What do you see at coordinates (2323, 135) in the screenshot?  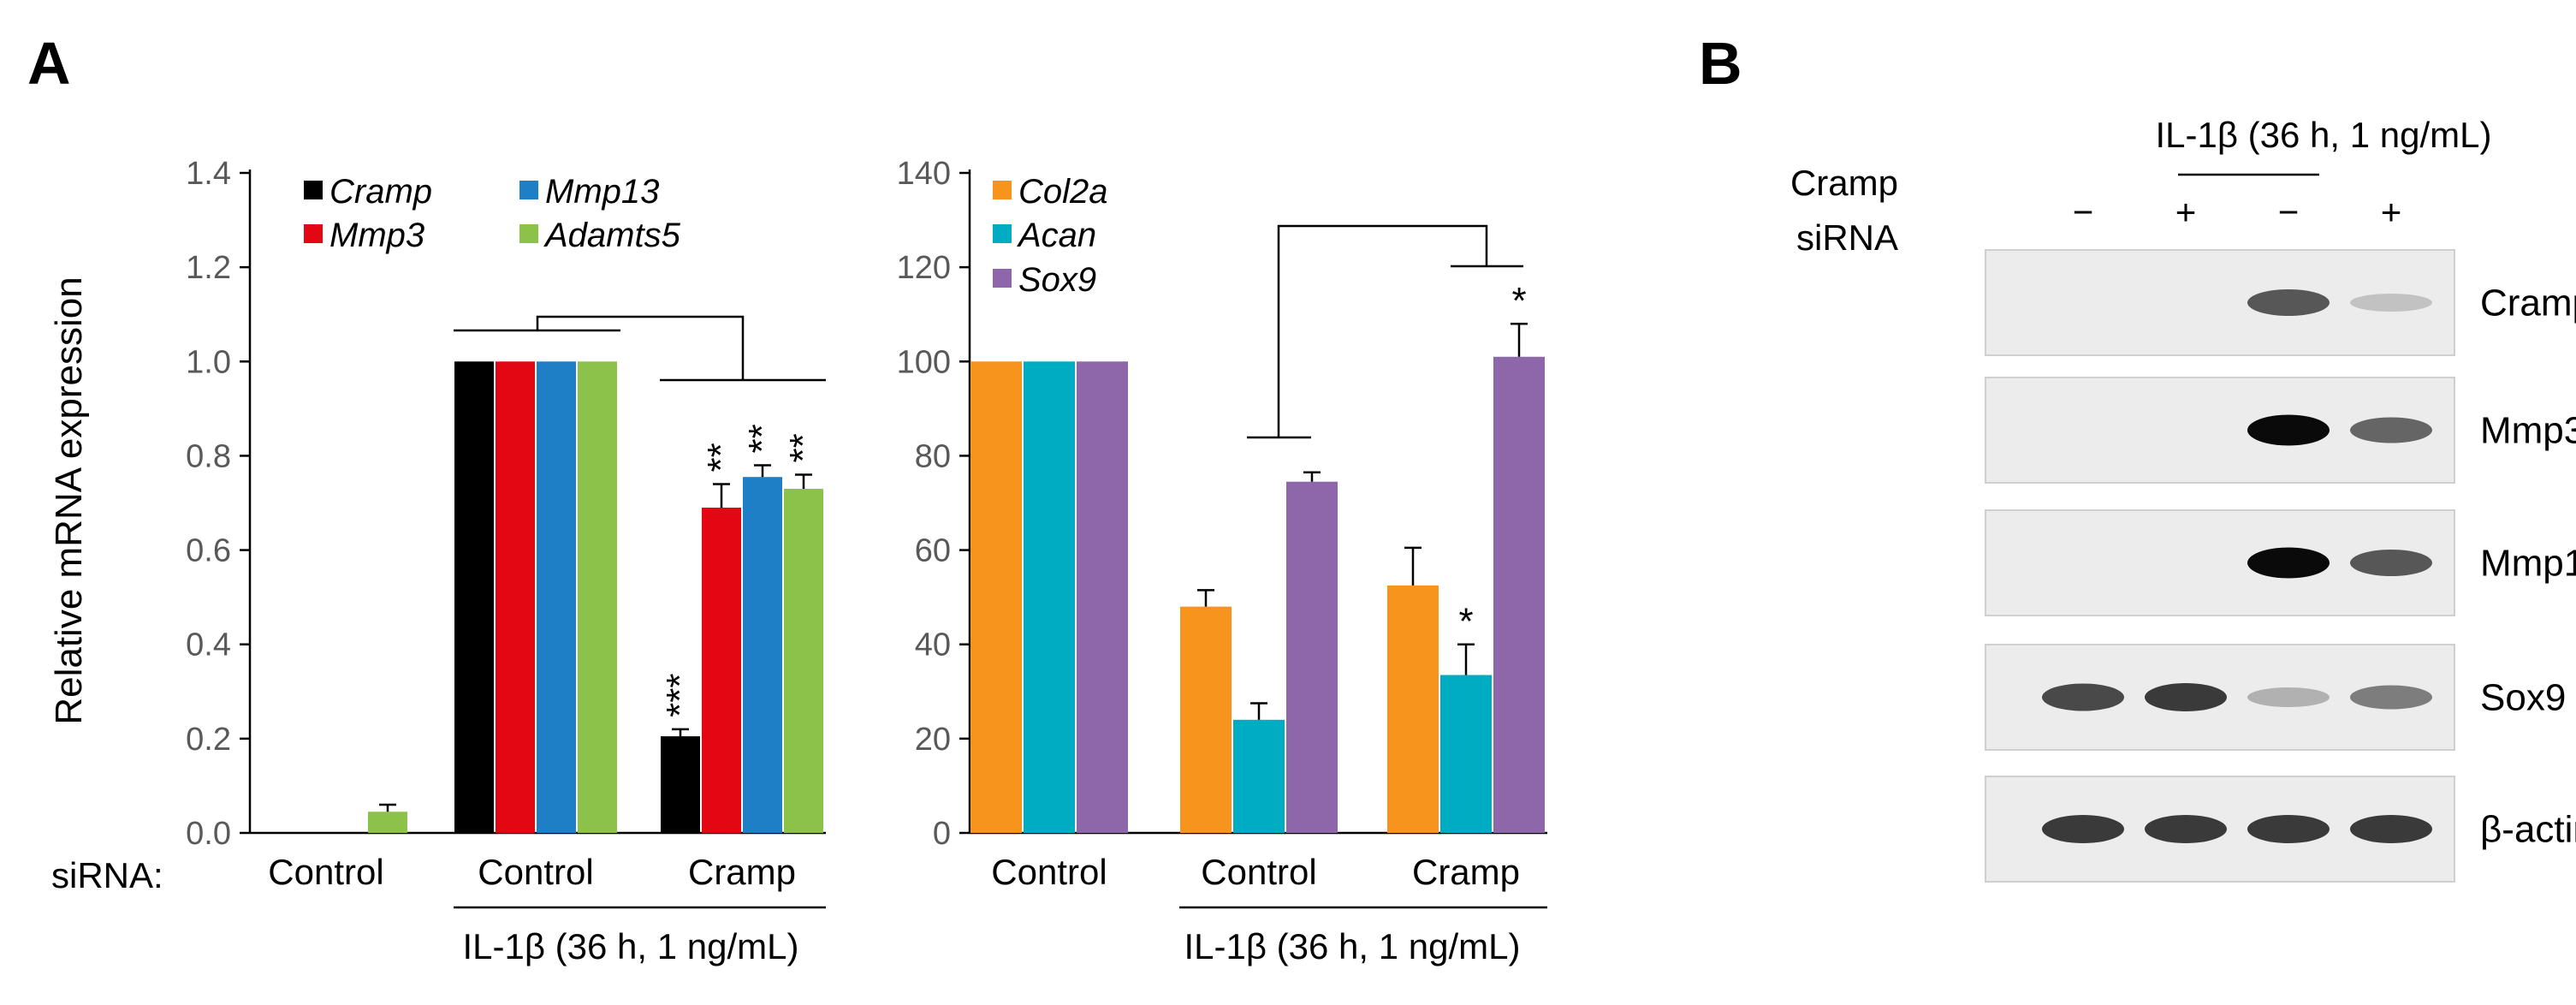 I see `blot-treatment-label: IL-1β (36 h, 1 ng/mL)` at bounding box center [2323, 135].